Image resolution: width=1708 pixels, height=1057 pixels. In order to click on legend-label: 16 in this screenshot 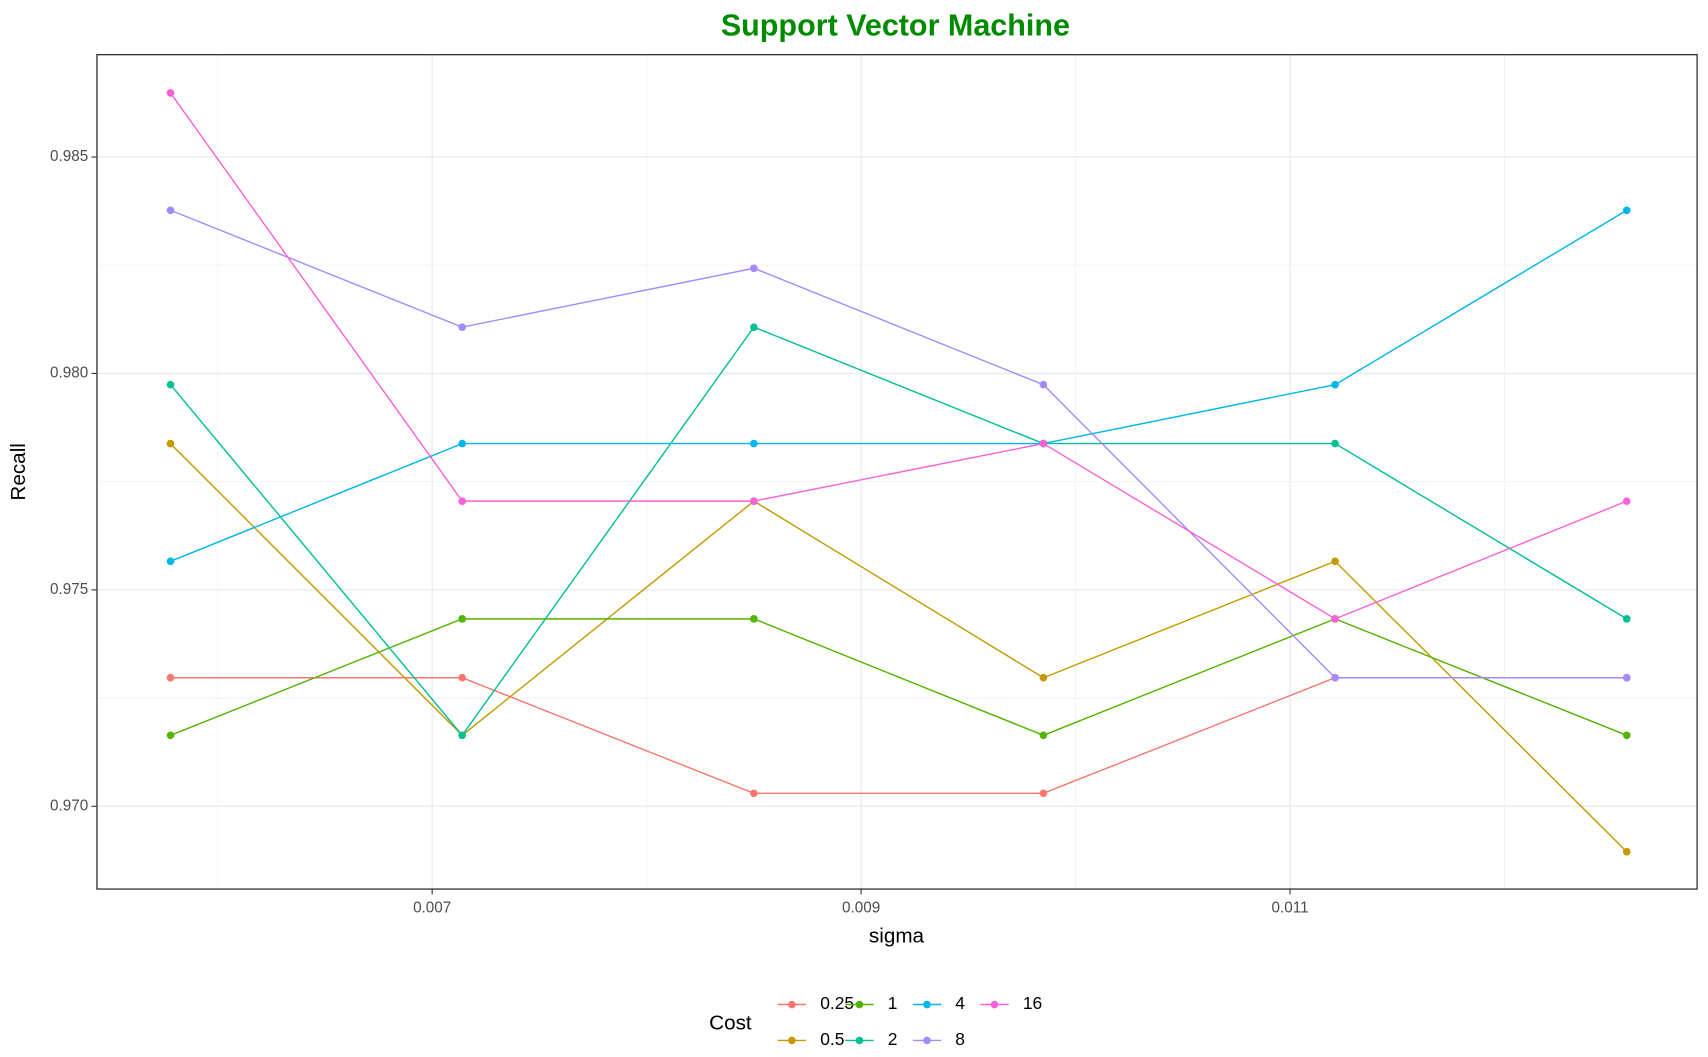, I will do `click(1032, 1003)`.